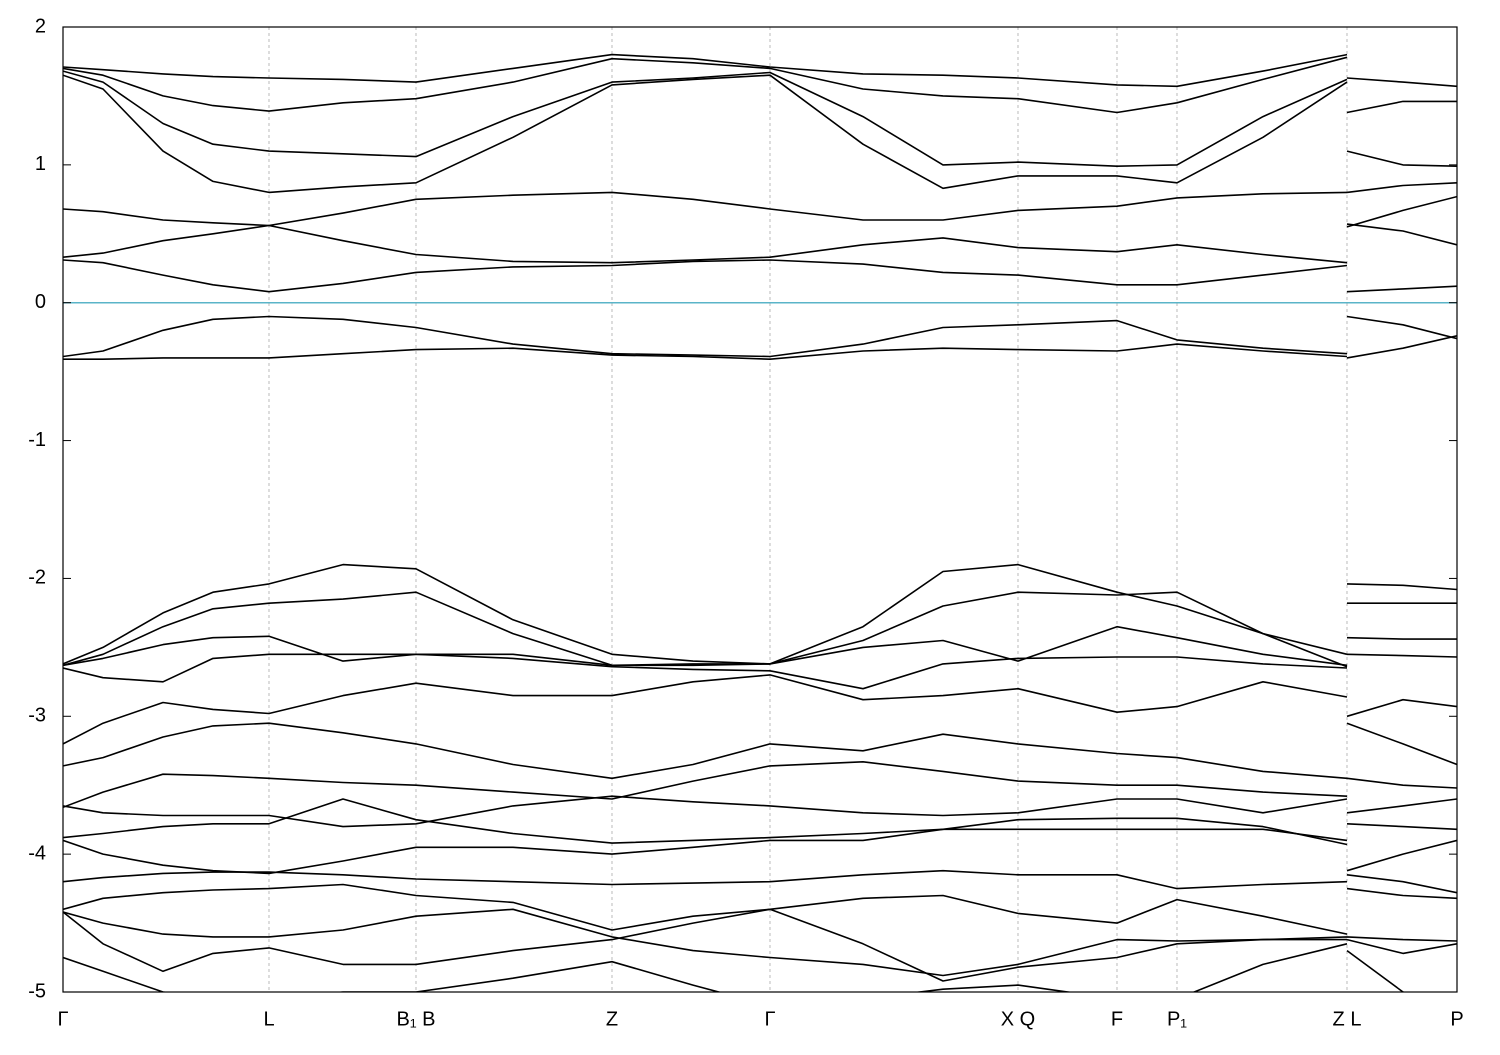 The image size is (1500, 1055). I want to click on y-tick-label: -5, so click(37, 991).